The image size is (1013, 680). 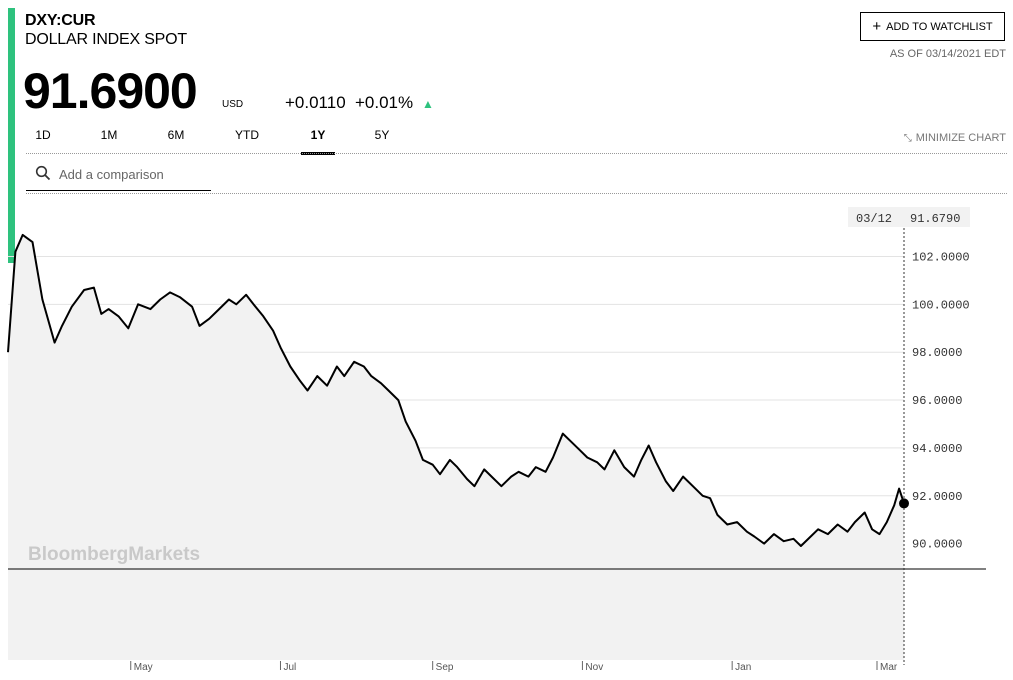 I want to click on crosshair-label: 03/12 91.6790, so click(x=909, y=217).